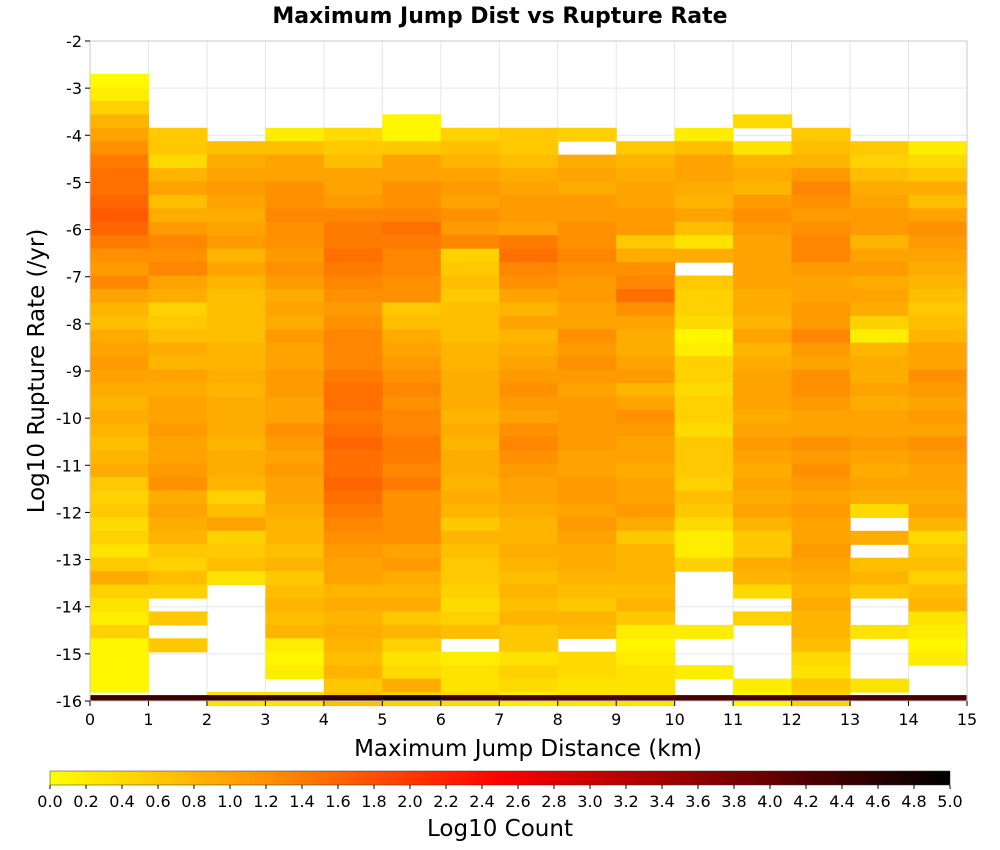 This screenshot has width=1000, height=850. Describe the element at coordinates (74, 135) in the screenshot. I see `y-tick-label: -4` at that location.